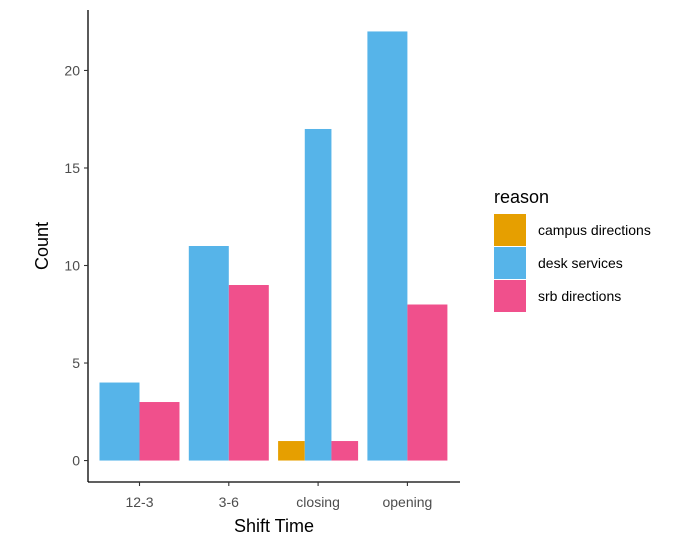 The height and width of the screenshot is (538, 689). What do you see at coordinates (318, 502) in the screenshot?
I see `x-tick-label-closing: closing` at bounding box center [318, 502].